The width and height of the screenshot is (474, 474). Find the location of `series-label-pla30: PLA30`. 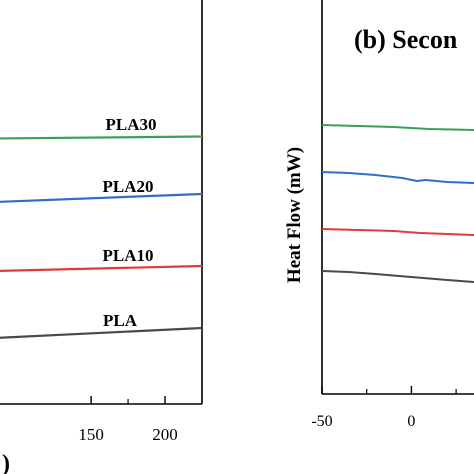

series-label-pla30: PLA30 is located at coordinates (131, 124).